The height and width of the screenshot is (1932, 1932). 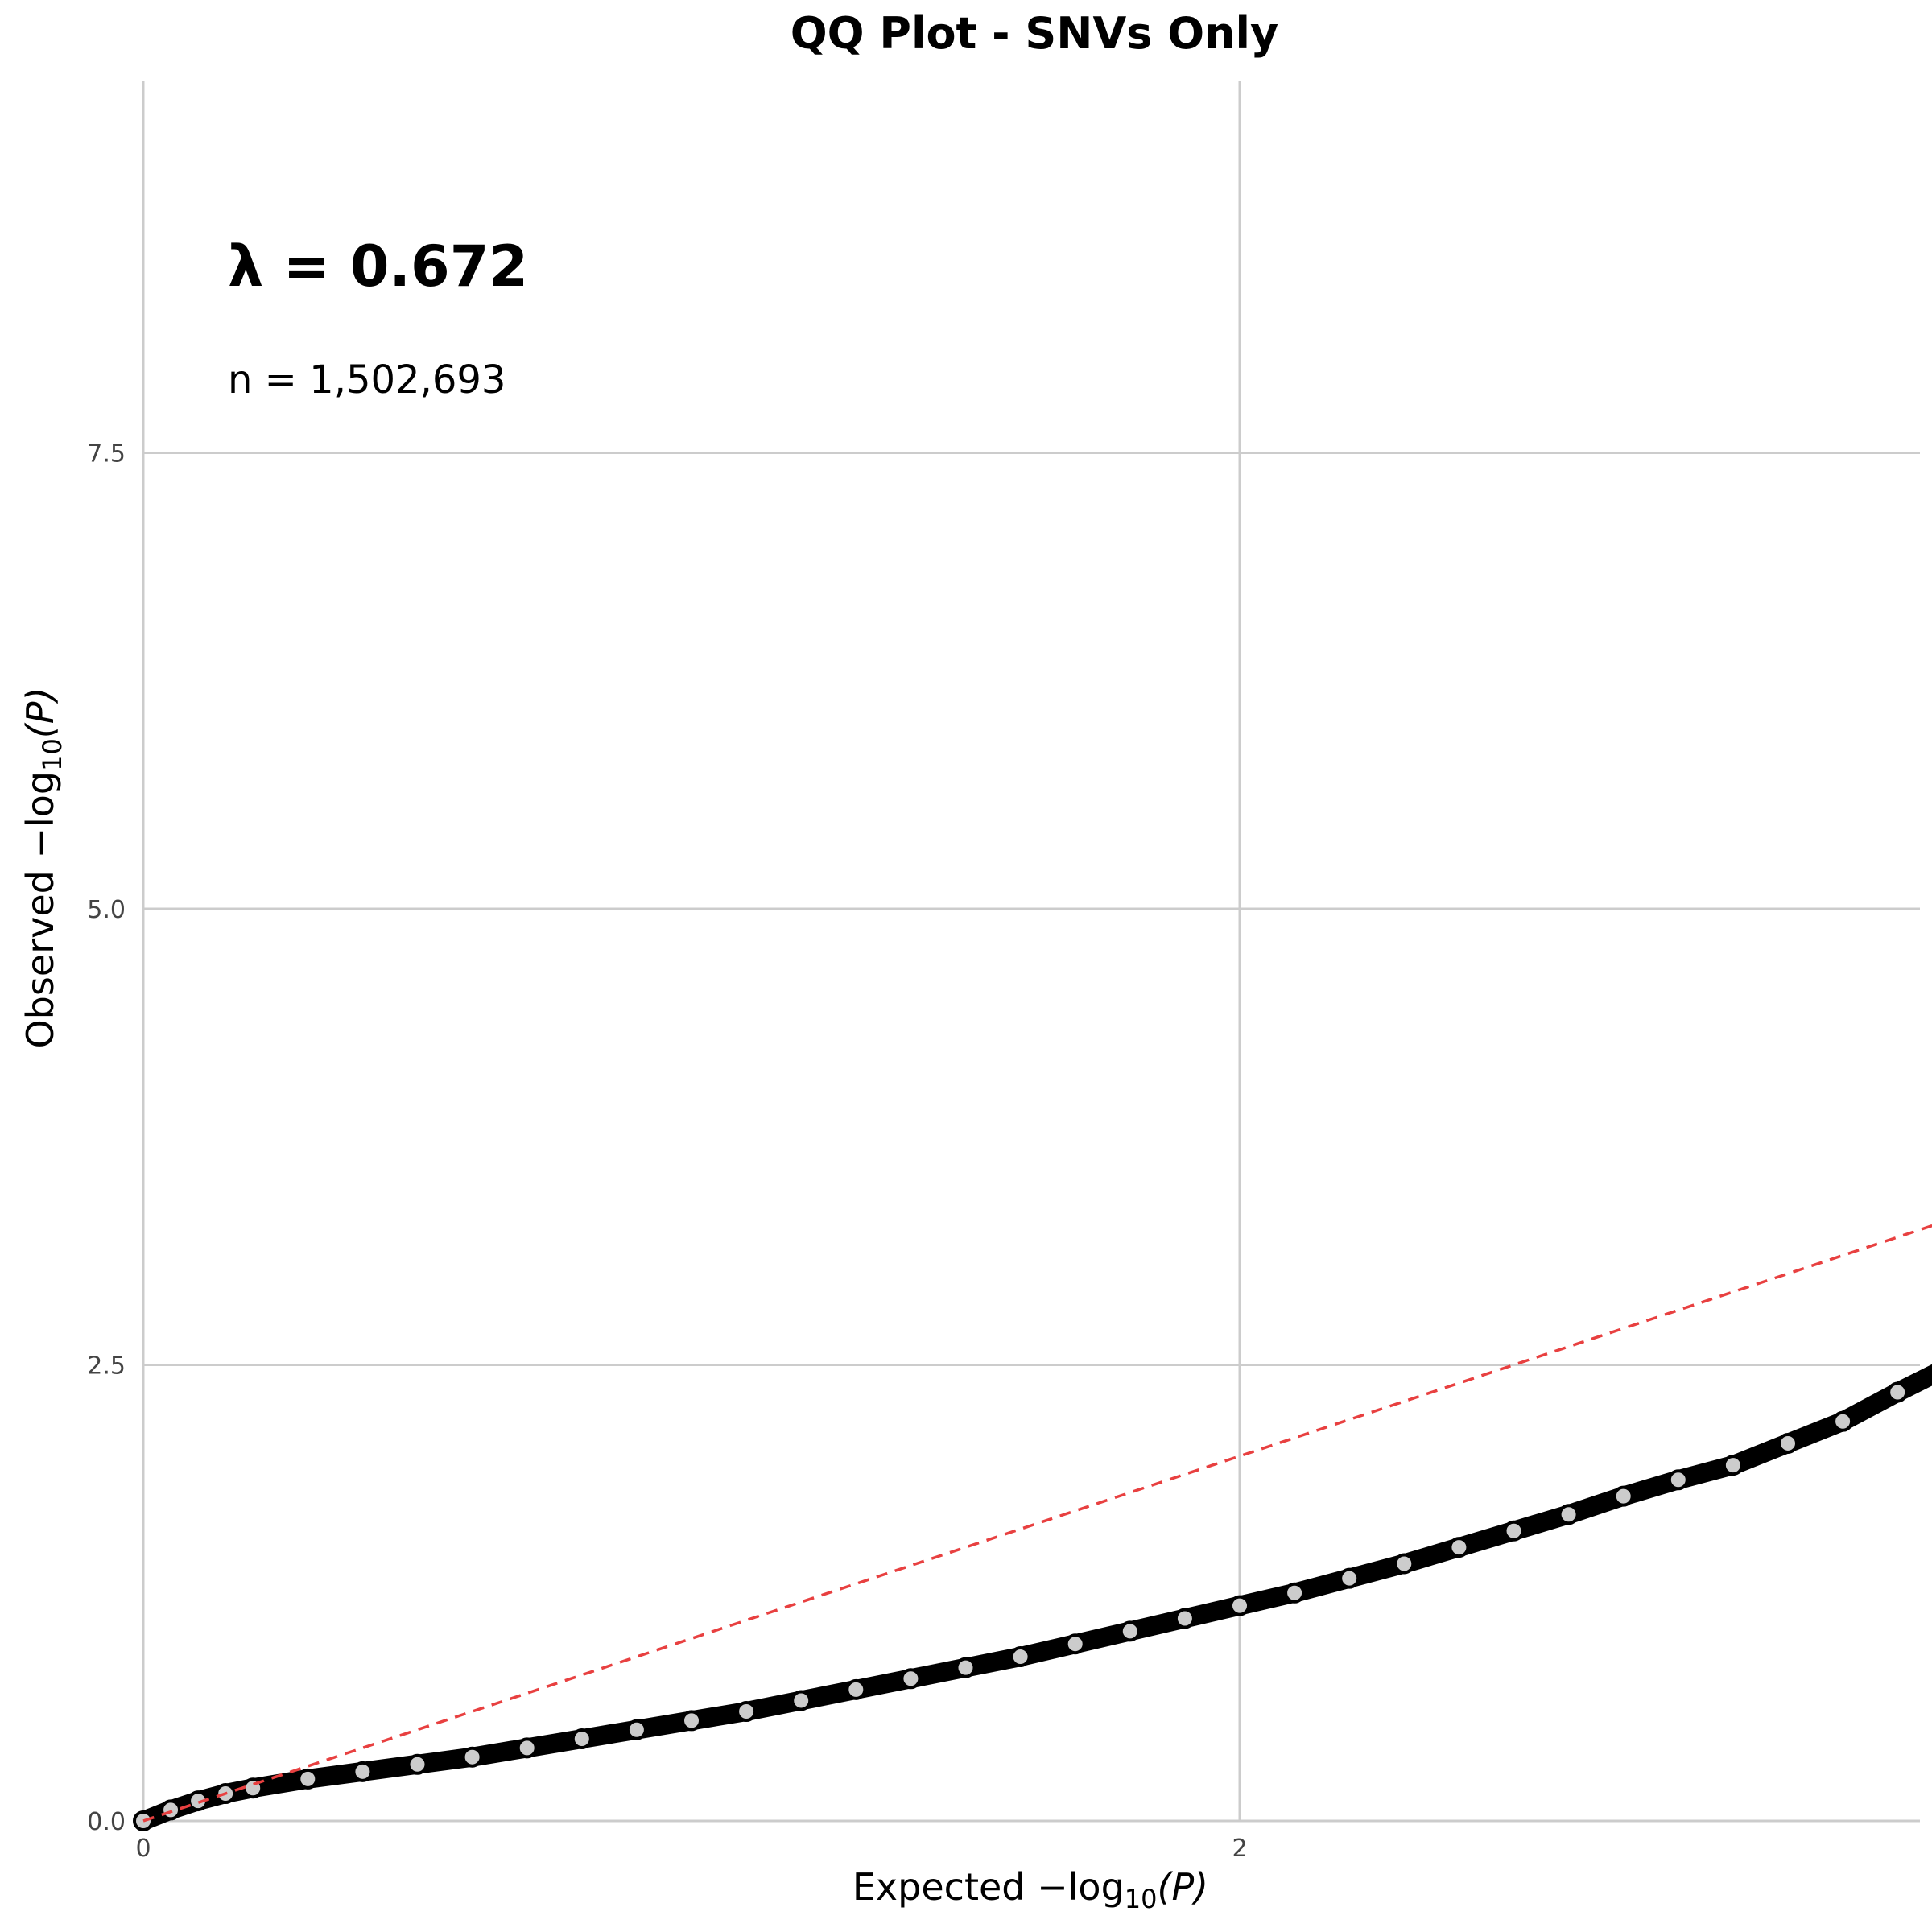 I want to click on x-axis-label: Expected −log10(P), so click(x=1030, y=1889).